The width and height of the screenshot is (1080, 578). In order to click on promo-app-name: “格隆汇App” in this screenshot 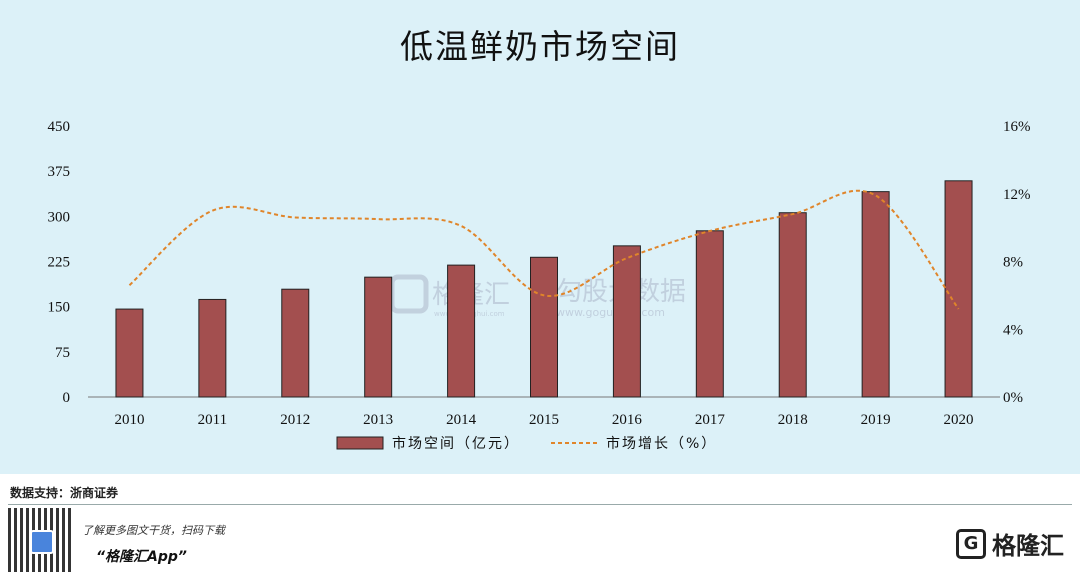, I will do `click(141, 557)`.